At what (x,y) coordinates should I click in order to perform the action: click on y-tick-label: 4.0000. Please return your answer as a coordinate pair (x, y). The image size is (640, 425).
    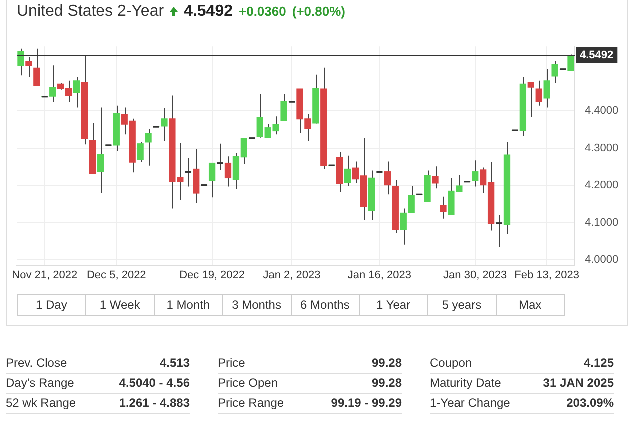
    Looking at the image, I should click on (602, 260).